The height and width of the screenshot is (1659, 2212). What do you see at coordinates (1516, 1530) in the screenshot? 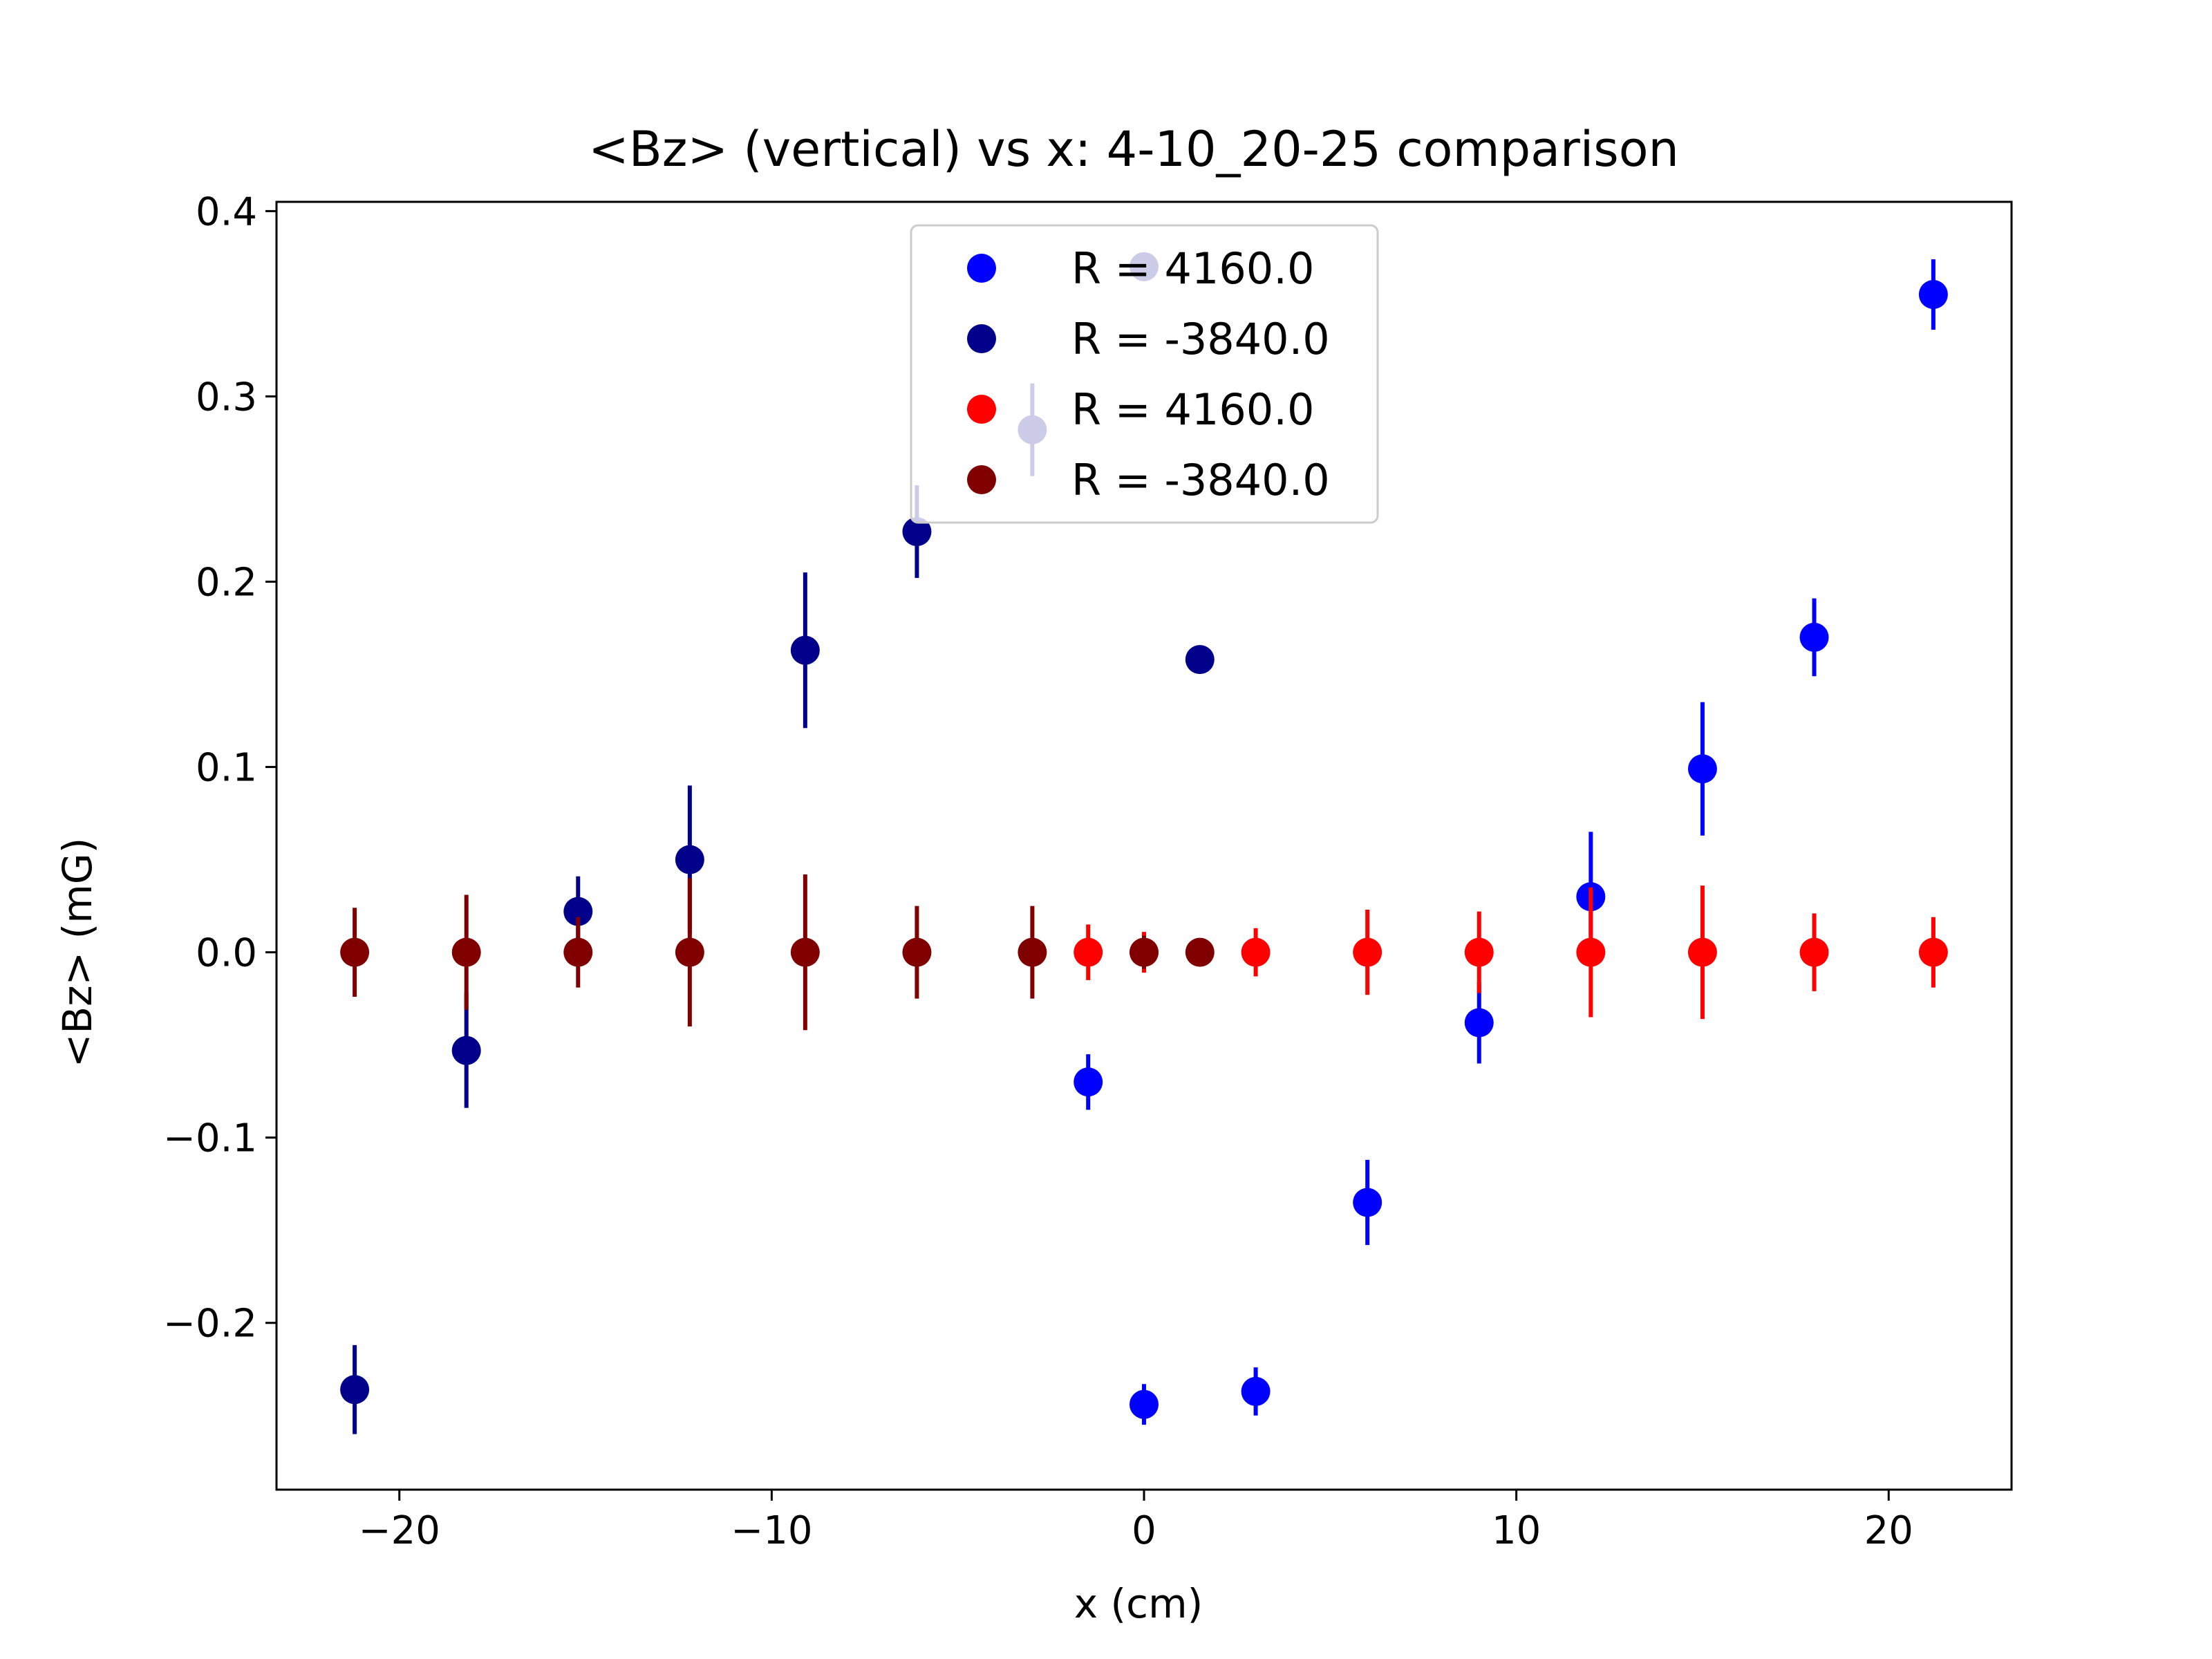
I see `x-tick-label: 10` at bounding box center [1516, 1530].